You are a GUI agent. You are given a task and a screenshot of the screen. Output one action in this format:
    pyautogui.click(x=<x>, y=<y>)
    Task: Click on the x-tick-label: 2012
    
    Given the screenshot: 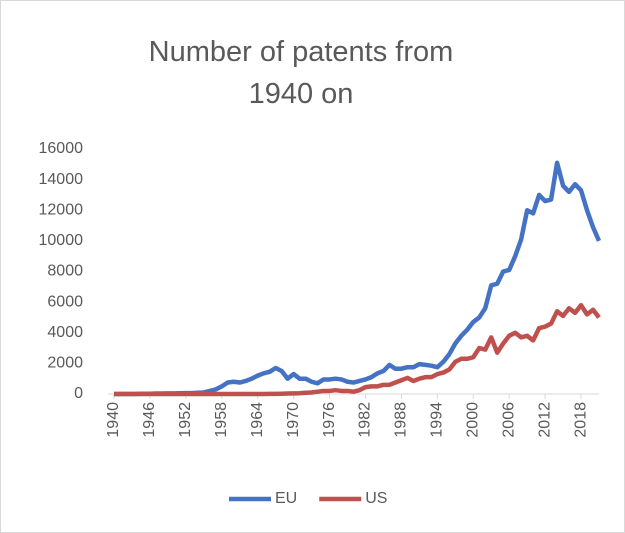 What is the action you would take?
    pyautogui.click(x=544, y=420)
    